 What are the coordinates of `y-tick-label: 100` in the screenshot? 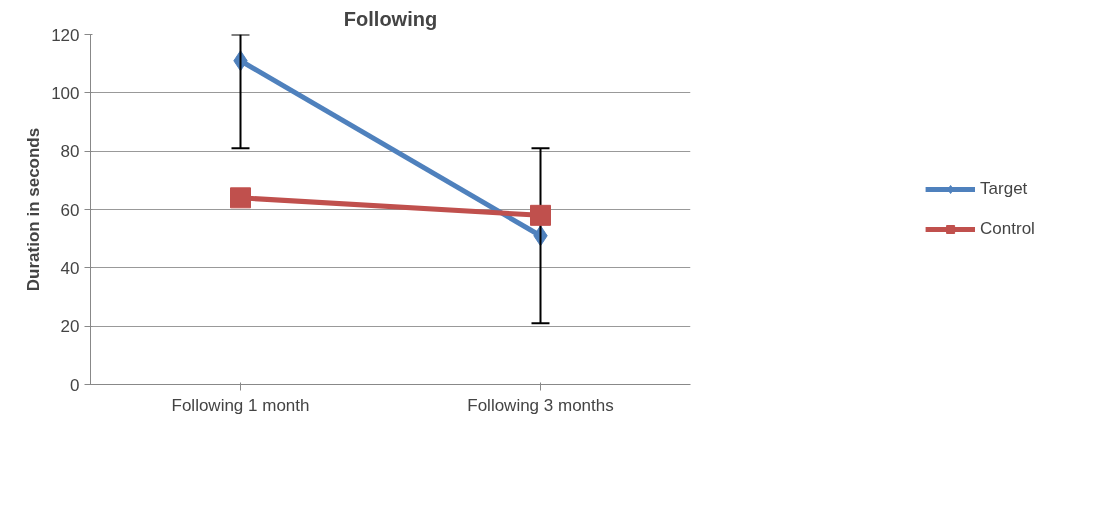 It's located at (65, 93).